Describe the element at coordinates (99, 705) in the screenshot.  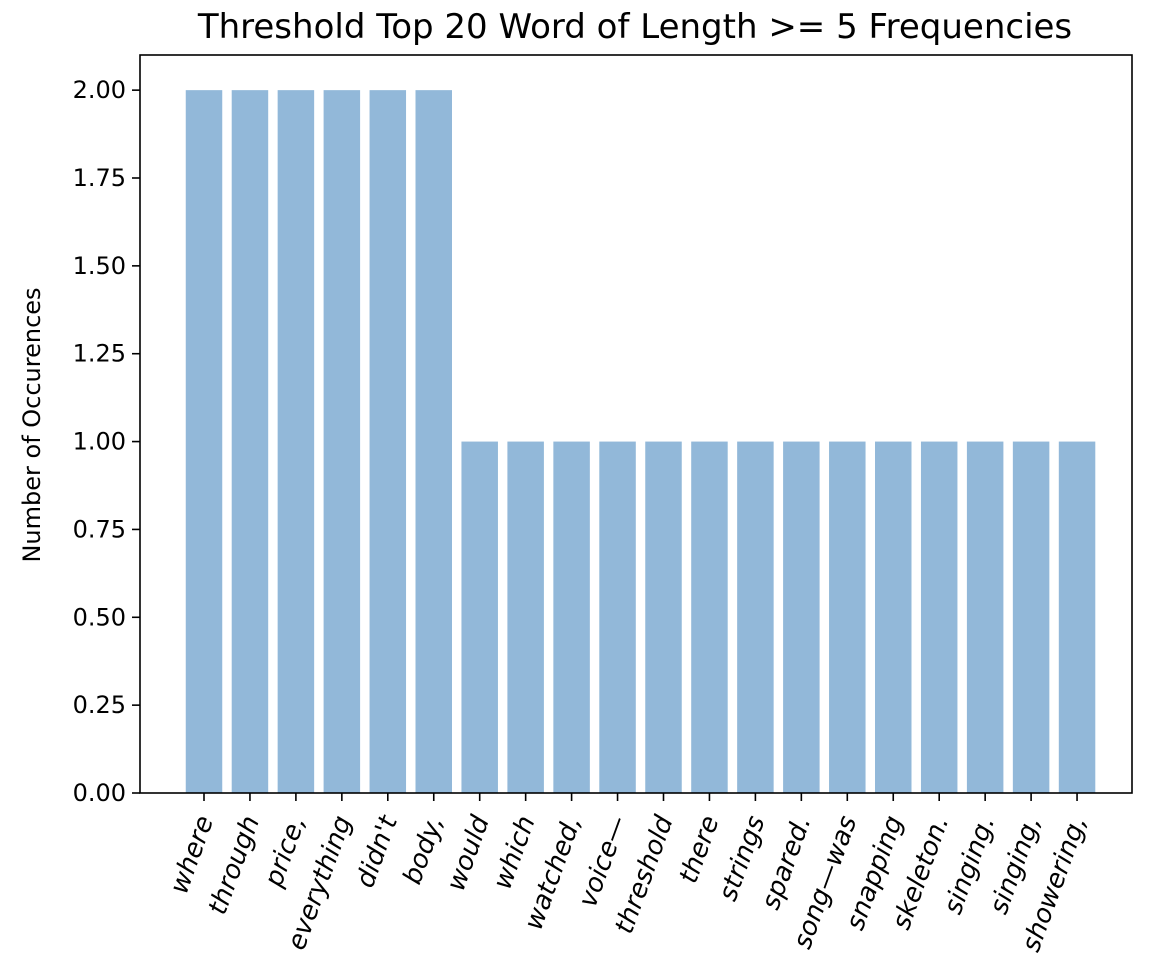
I see `y-tick-label: 0.25` at that location.